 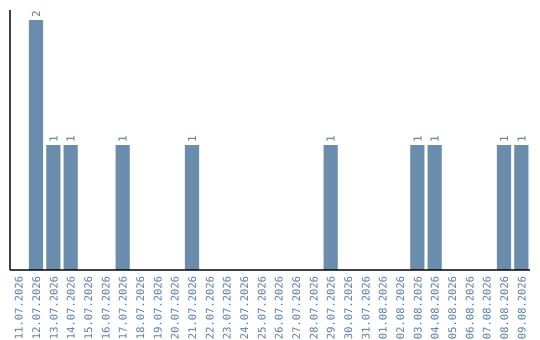 What do you see at coordinates (297, 308) in the screenshot?
I see `x-tick-label: 27.07.2026` at bounding box center [297, 308].